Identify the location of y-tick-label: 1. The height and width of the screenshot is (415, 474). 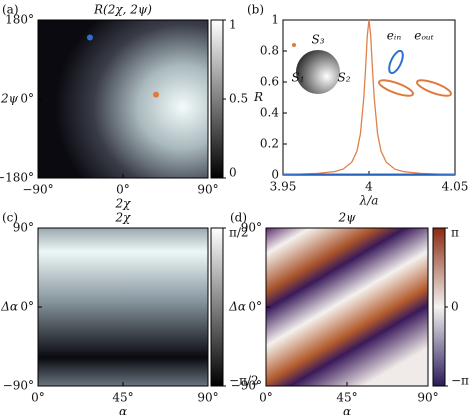
(275, 20).